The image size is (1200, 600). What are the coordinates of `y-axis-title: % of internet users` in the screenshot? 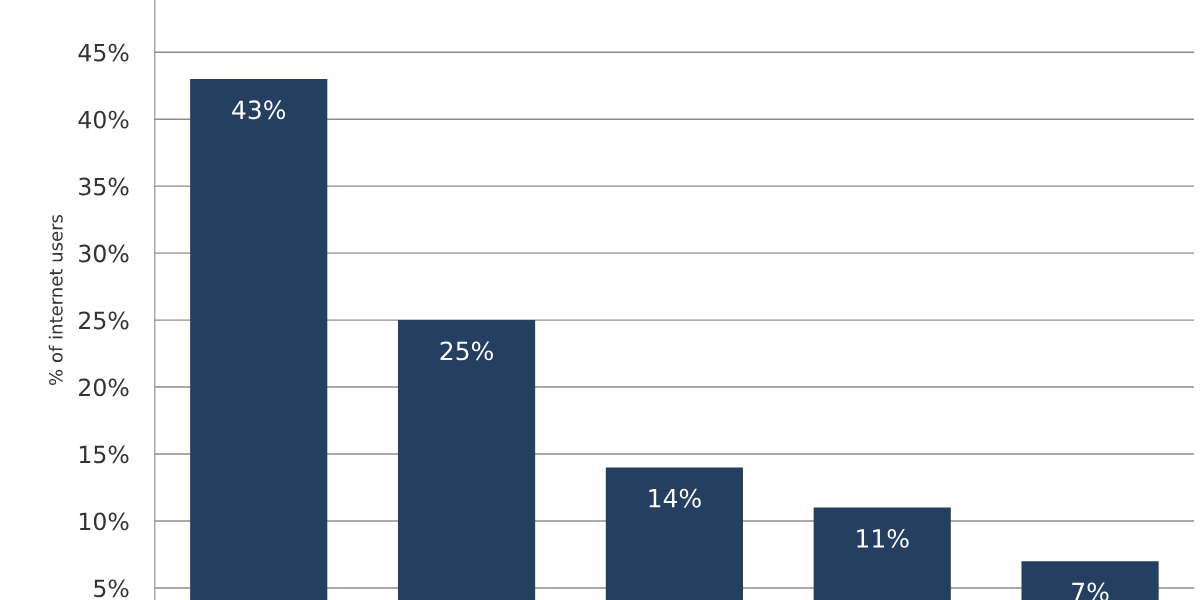 It's located at (55, 299).